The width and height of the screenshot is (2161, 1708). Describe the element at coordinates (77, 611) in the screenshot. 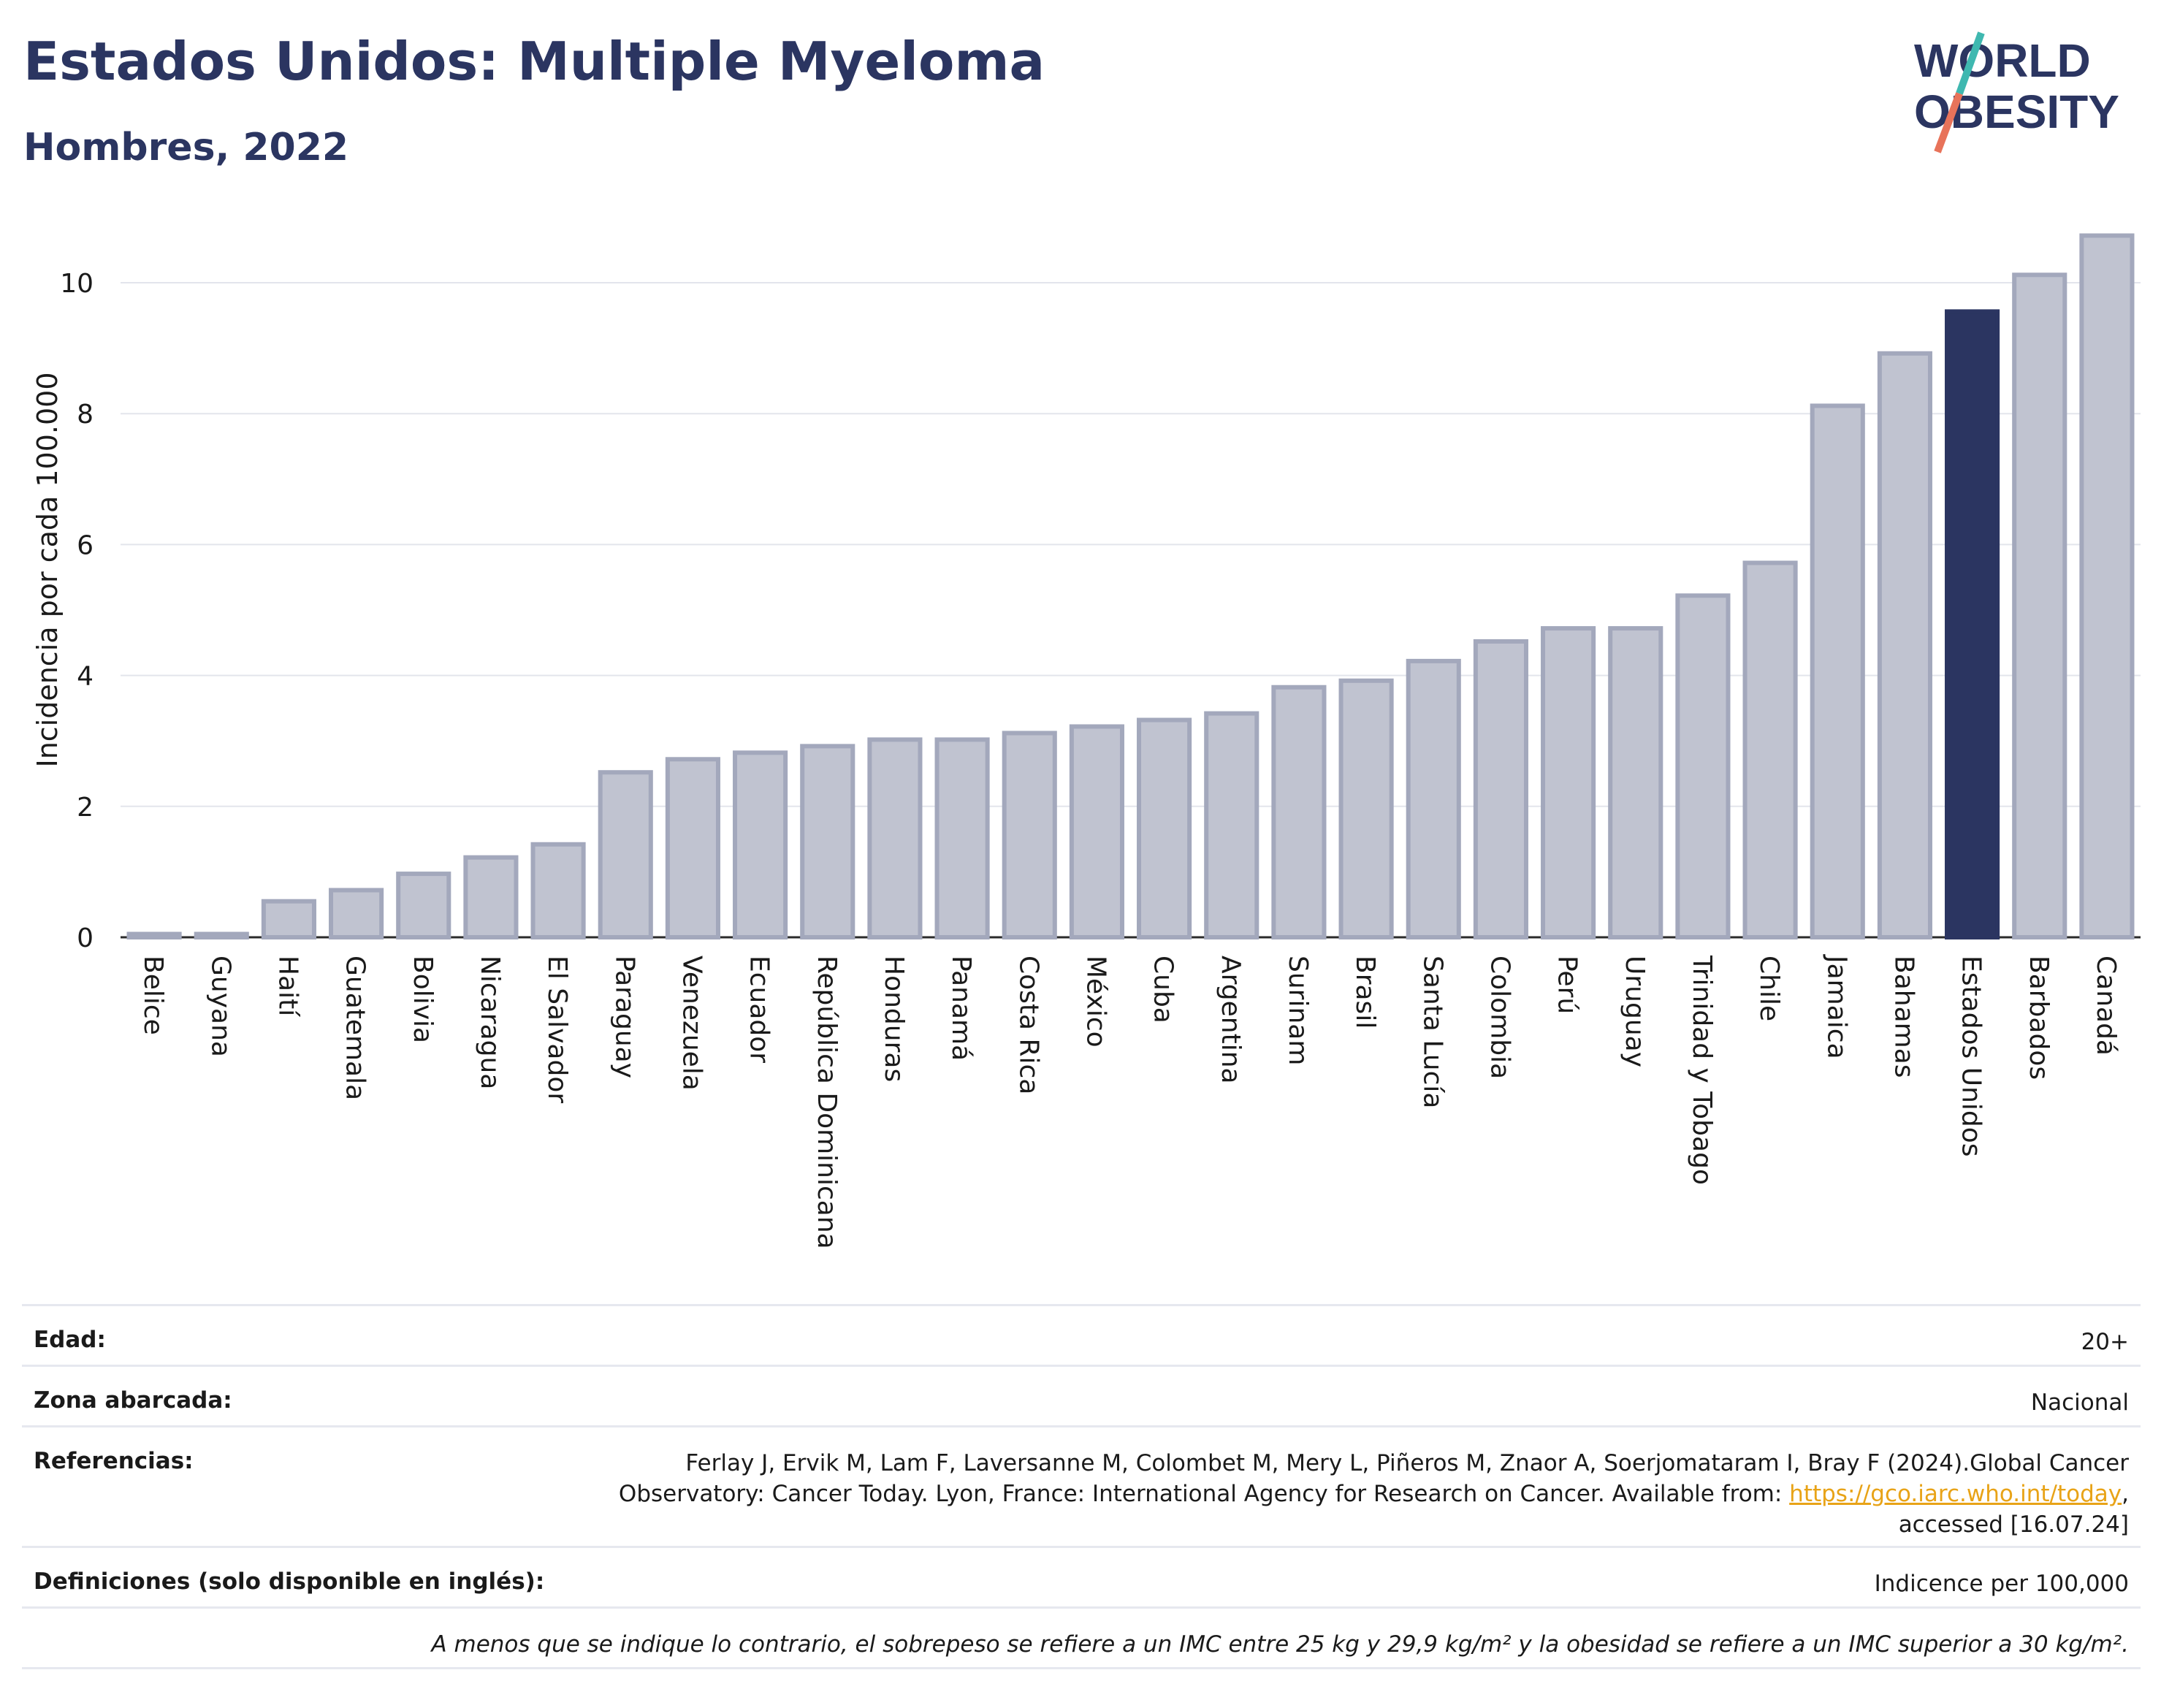

I see `y-tick-labels: 0 2 4 6 8 10` at that location.